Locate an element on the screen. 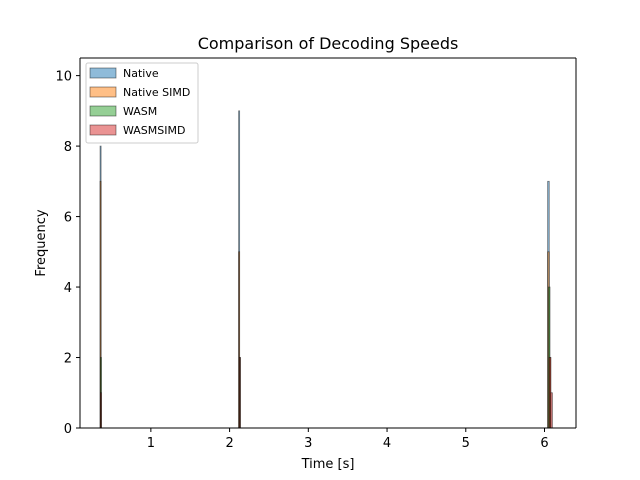  legend-swatch-wasm is located at coordinates (103, 111).